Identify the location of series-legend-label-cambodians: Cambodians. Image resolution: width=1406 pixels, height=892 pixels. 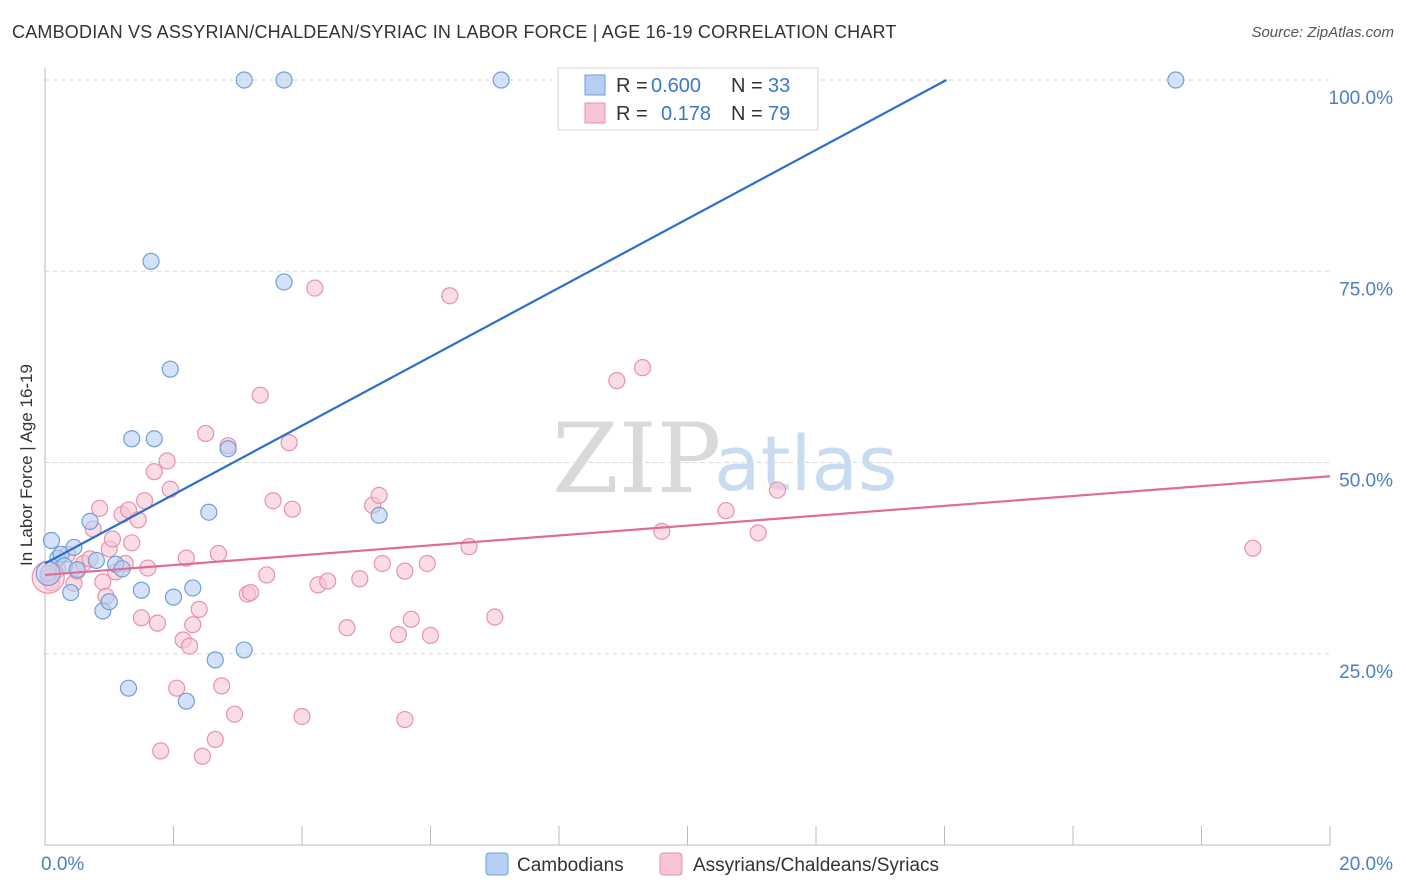
(570, 865).